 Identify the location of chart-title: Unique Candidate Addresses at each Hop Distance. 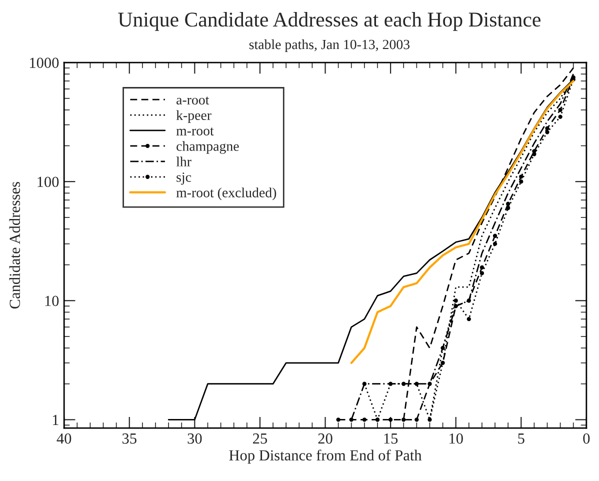
(329, 21).